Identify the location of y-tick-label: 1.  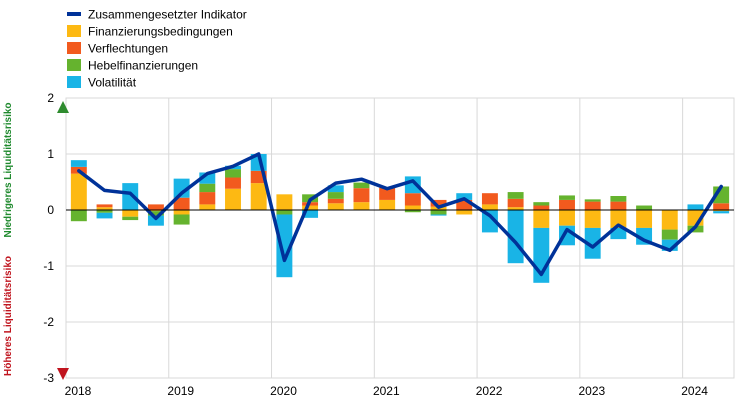
(50, 154).